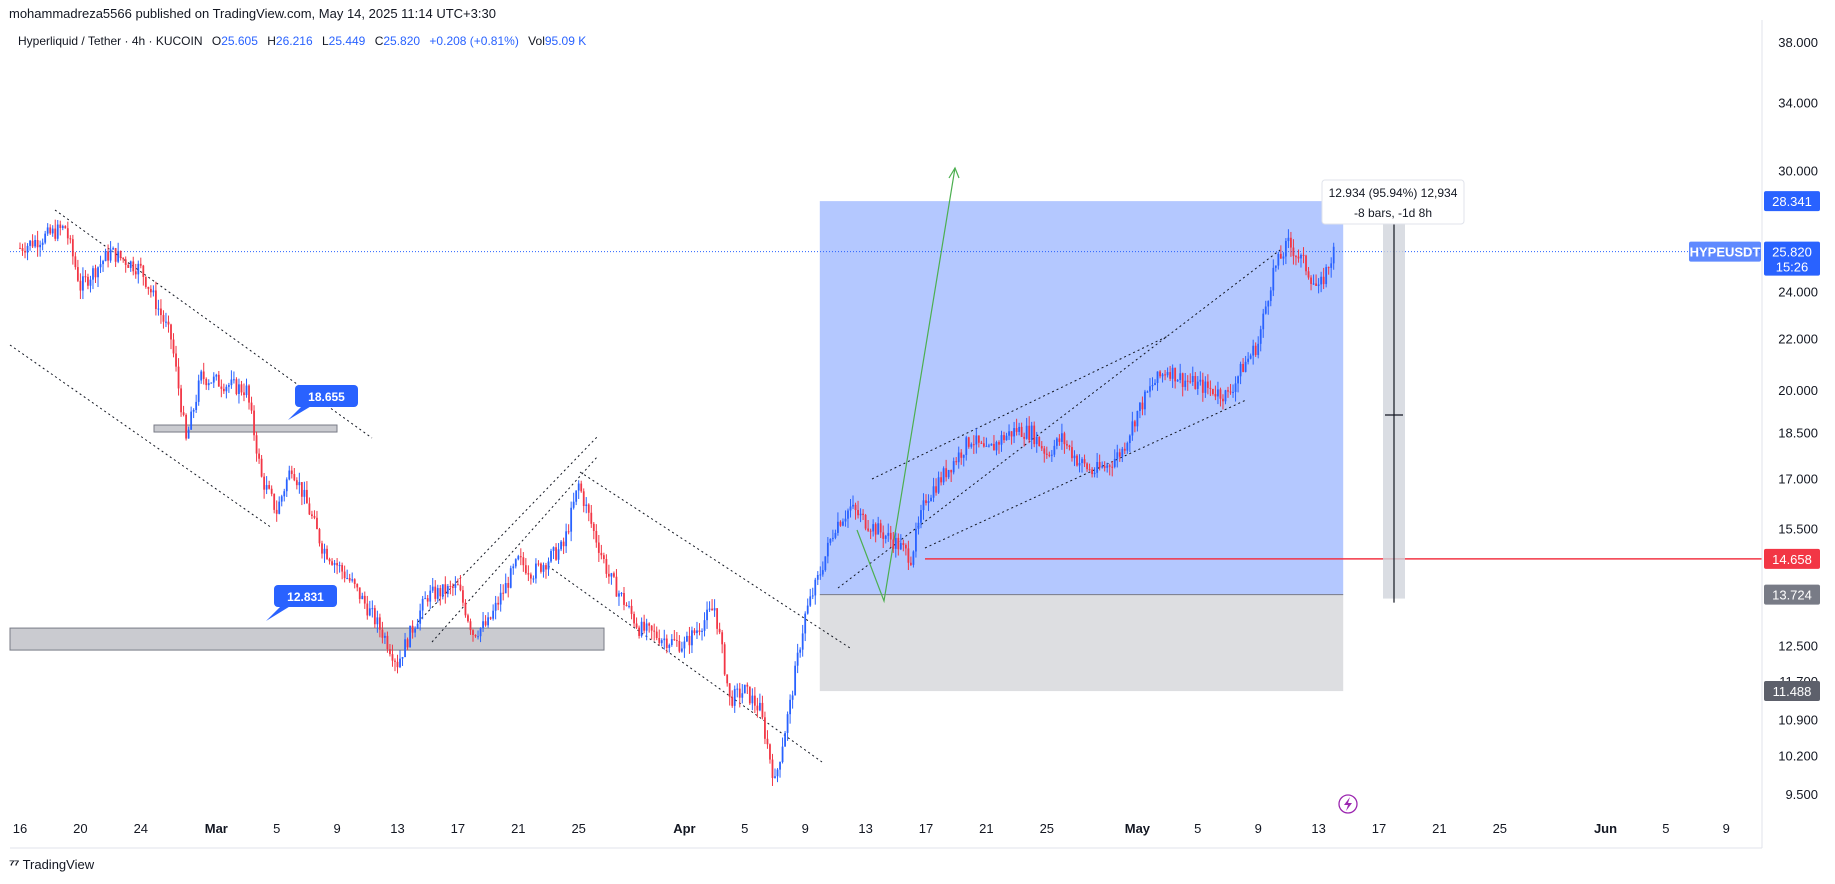 The height and width of the screenshot is (884, 1835). Describe the element at coordinates (307, 639) in the screenshot. I see `support-box` at that location.